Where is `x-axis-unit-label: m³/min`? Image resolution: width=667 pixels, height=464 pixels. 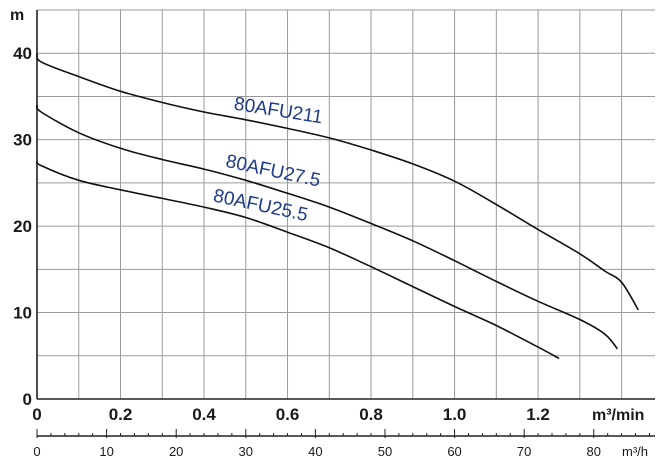 x-axis-unit-label: m³/min is located at coordinates (618, 415).